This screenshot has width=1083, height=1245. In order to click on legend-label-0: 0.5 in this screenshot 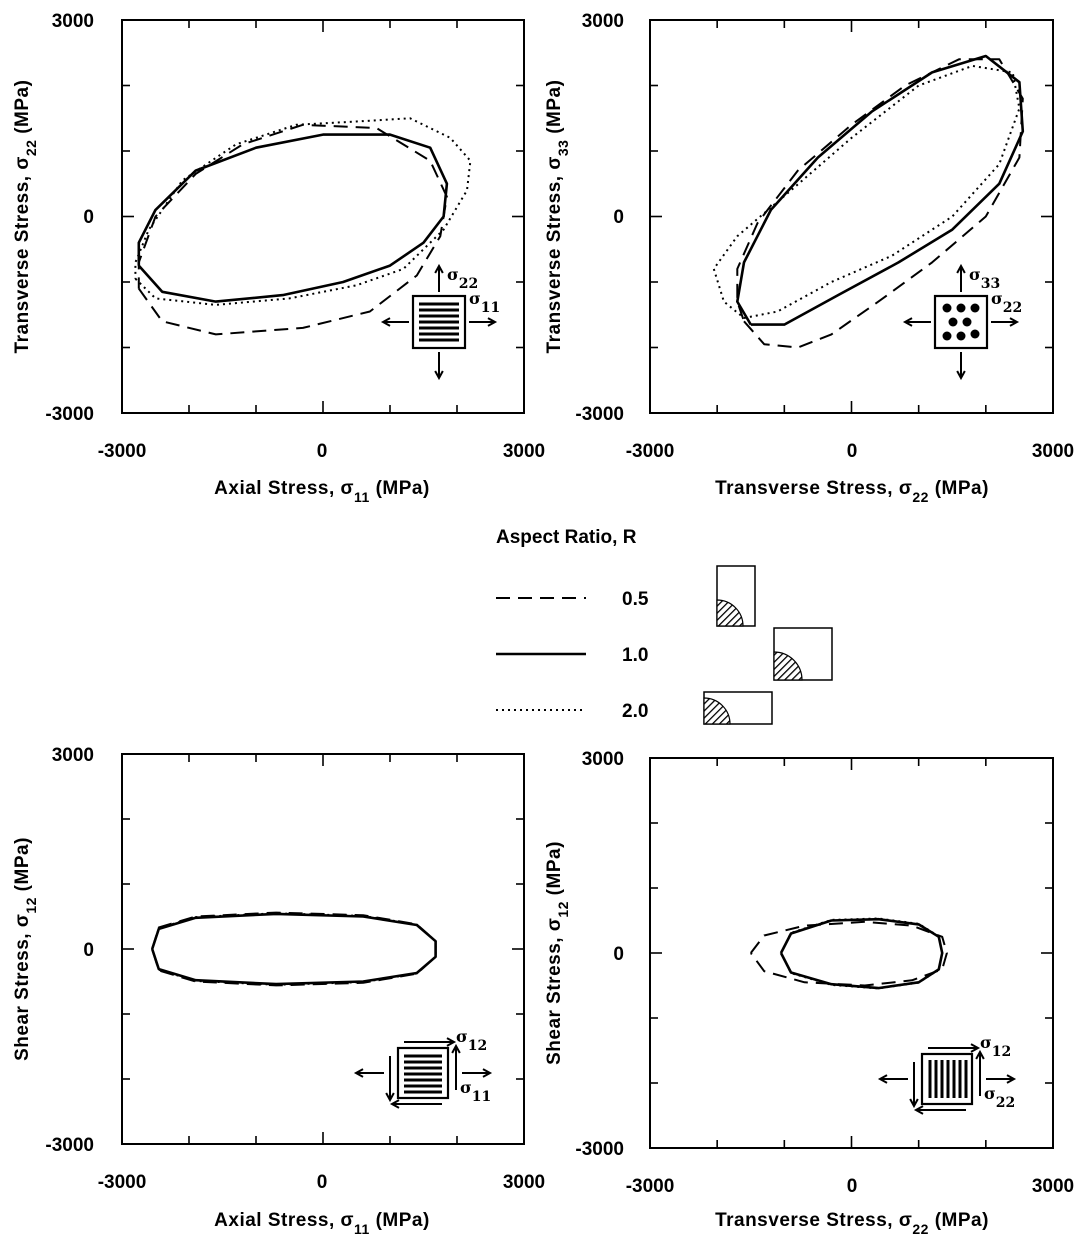, I will do `click(635, 599)`.